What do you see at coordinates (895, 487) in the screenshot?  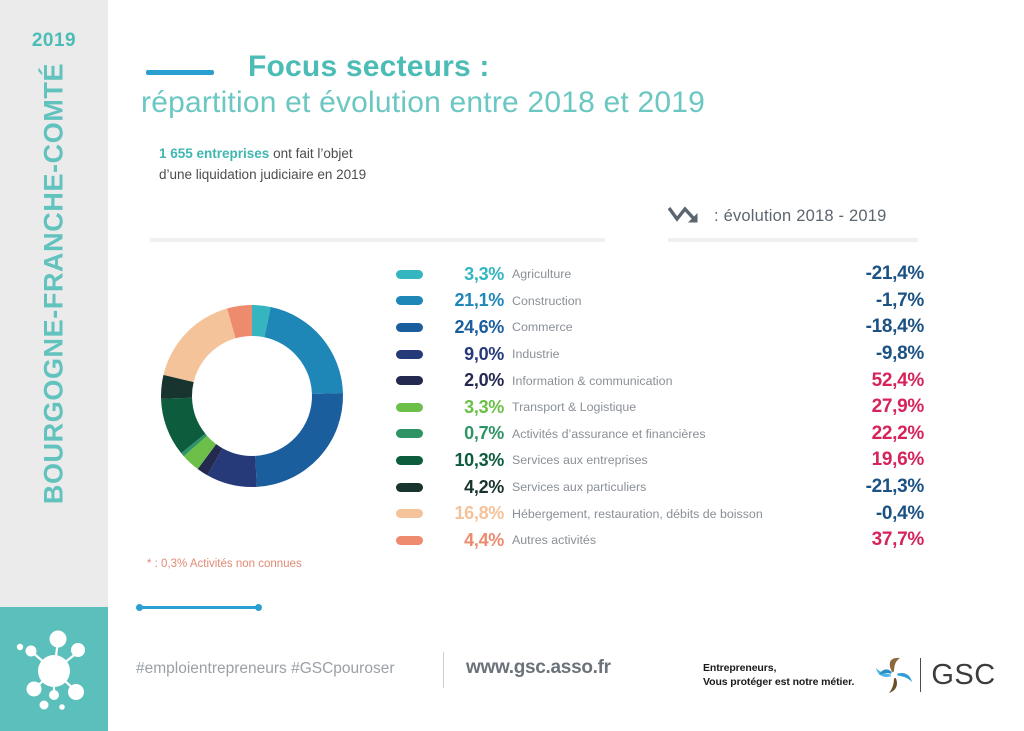 I see `legend-evolution-value: -21,3%` at bounding box center [895, 487].